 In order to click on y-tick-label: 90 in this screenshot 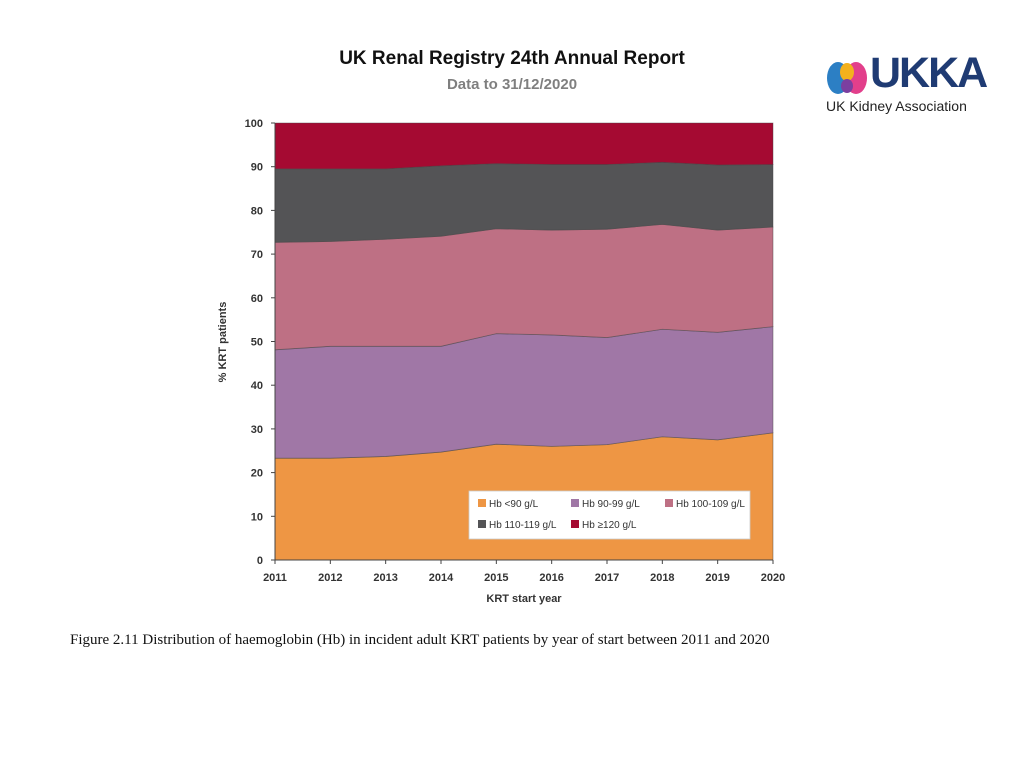, I will do `click(257, 168)`.